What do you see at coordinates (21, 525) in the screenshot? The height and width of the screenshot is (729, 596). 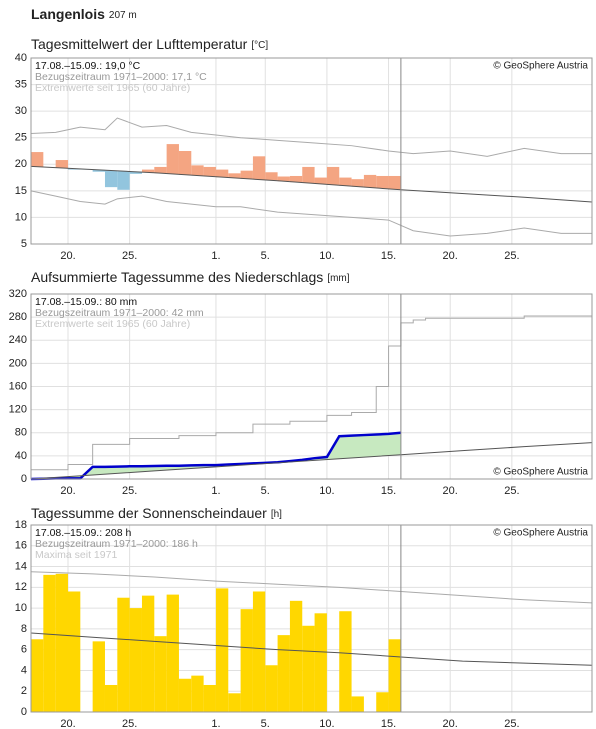 I see `y-tick-label: 18` at bounding box center [21, 525].